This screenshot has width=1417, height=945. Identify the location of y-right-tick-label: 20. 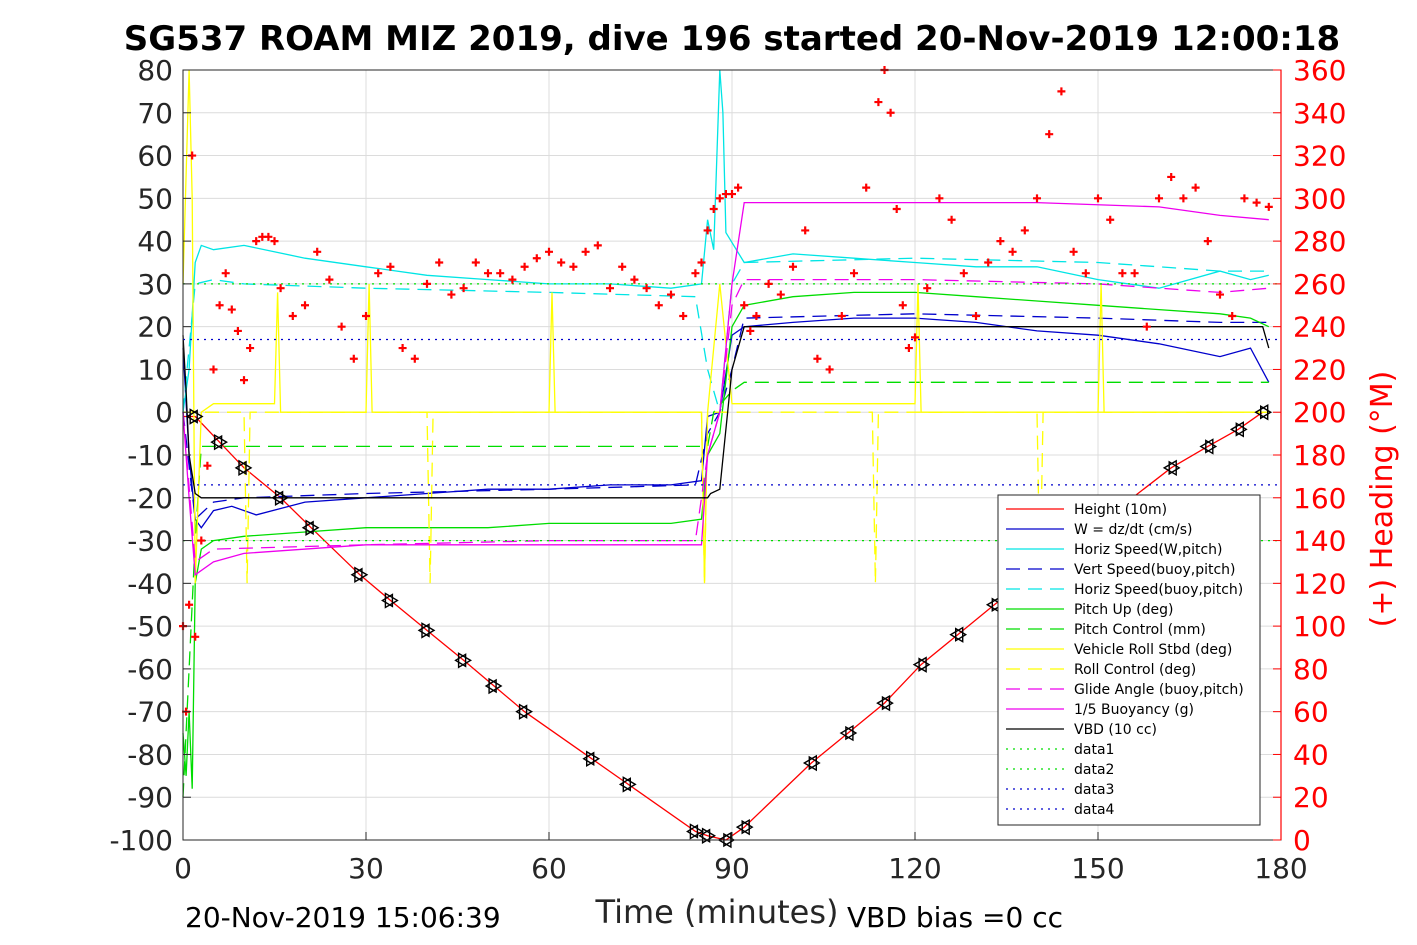
(1311, 797).